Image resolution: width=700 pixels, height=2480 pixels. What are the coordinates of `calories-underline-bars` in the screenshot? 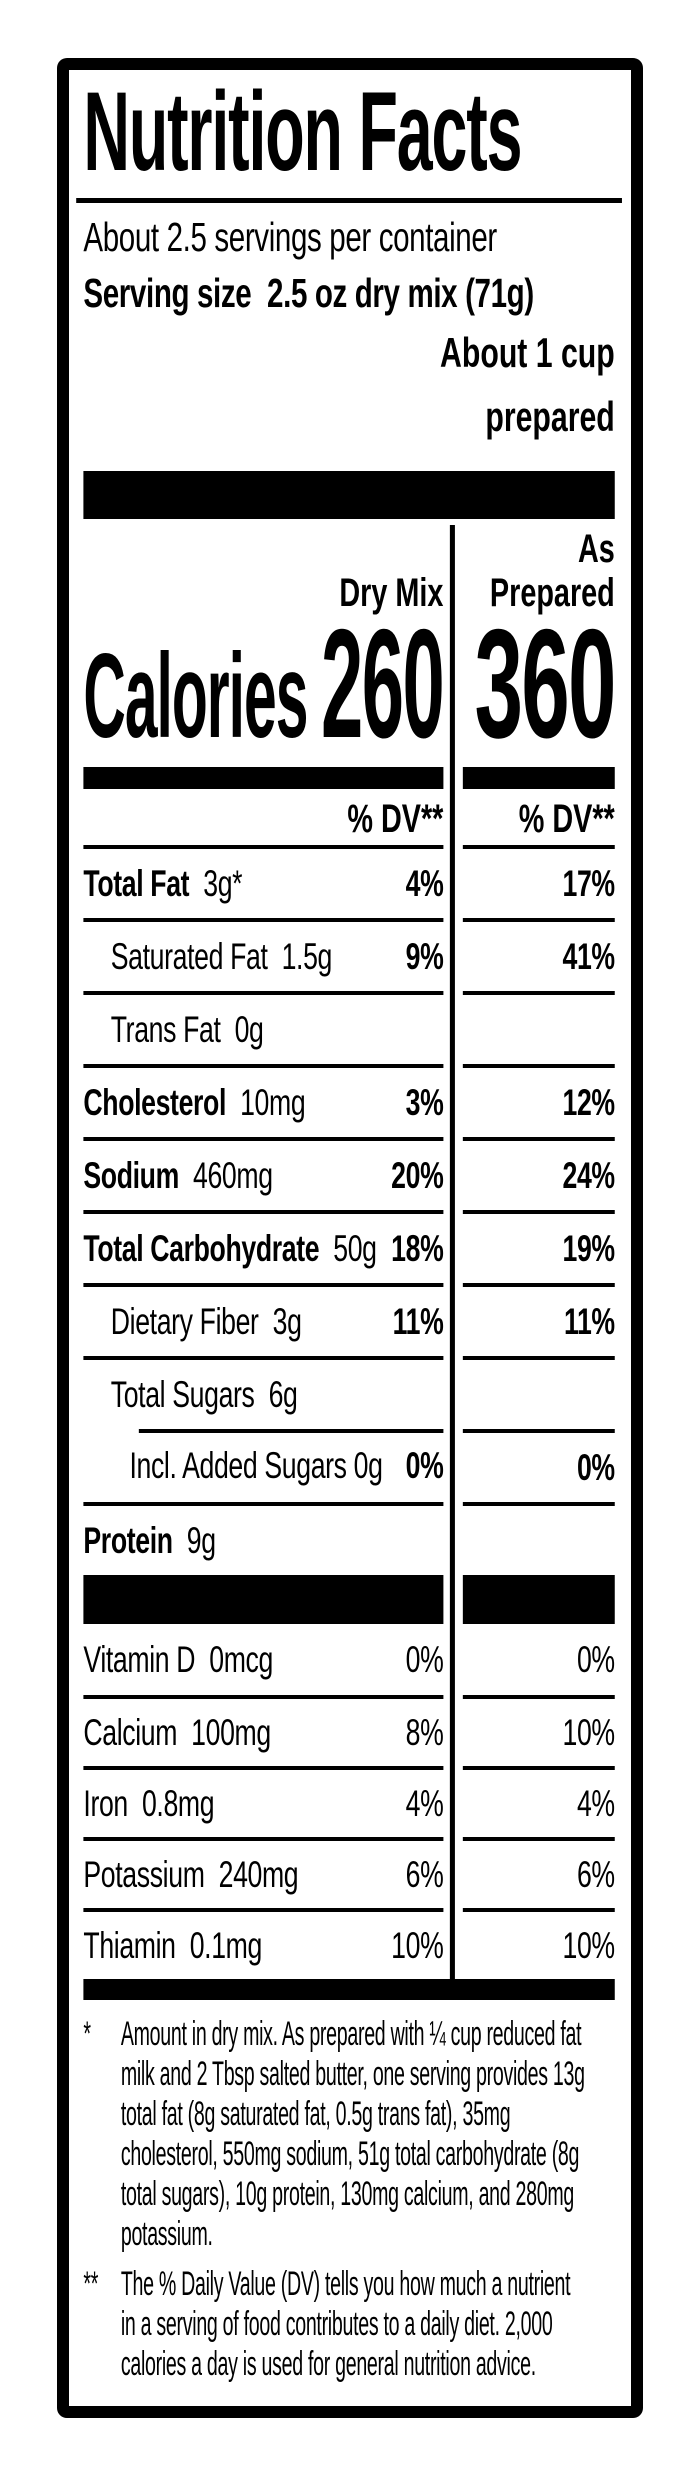 It's located at (349, 778).